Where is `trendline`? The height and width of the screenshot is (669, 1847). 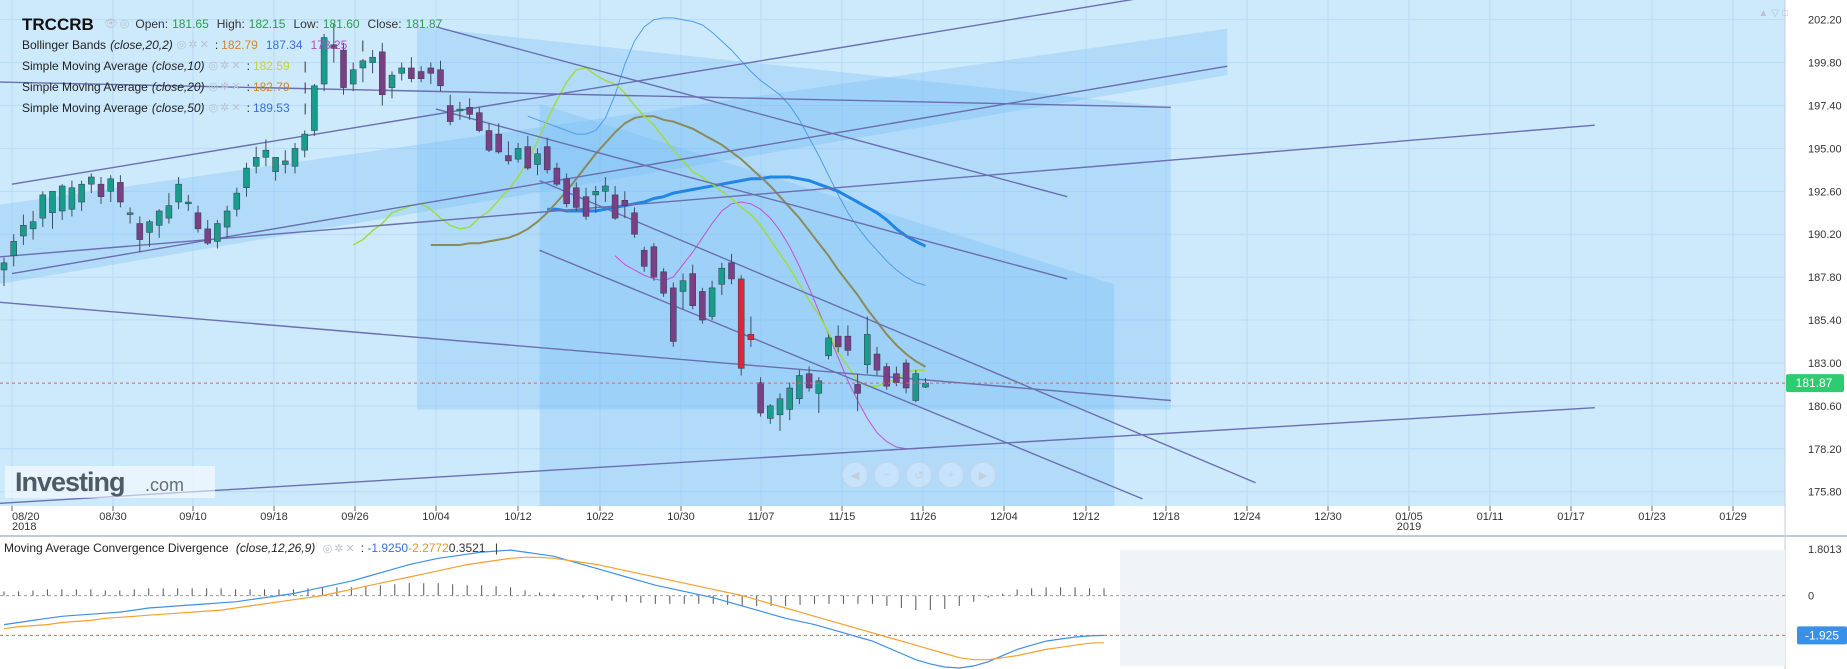
trendline is located at coordinates (585, 94).